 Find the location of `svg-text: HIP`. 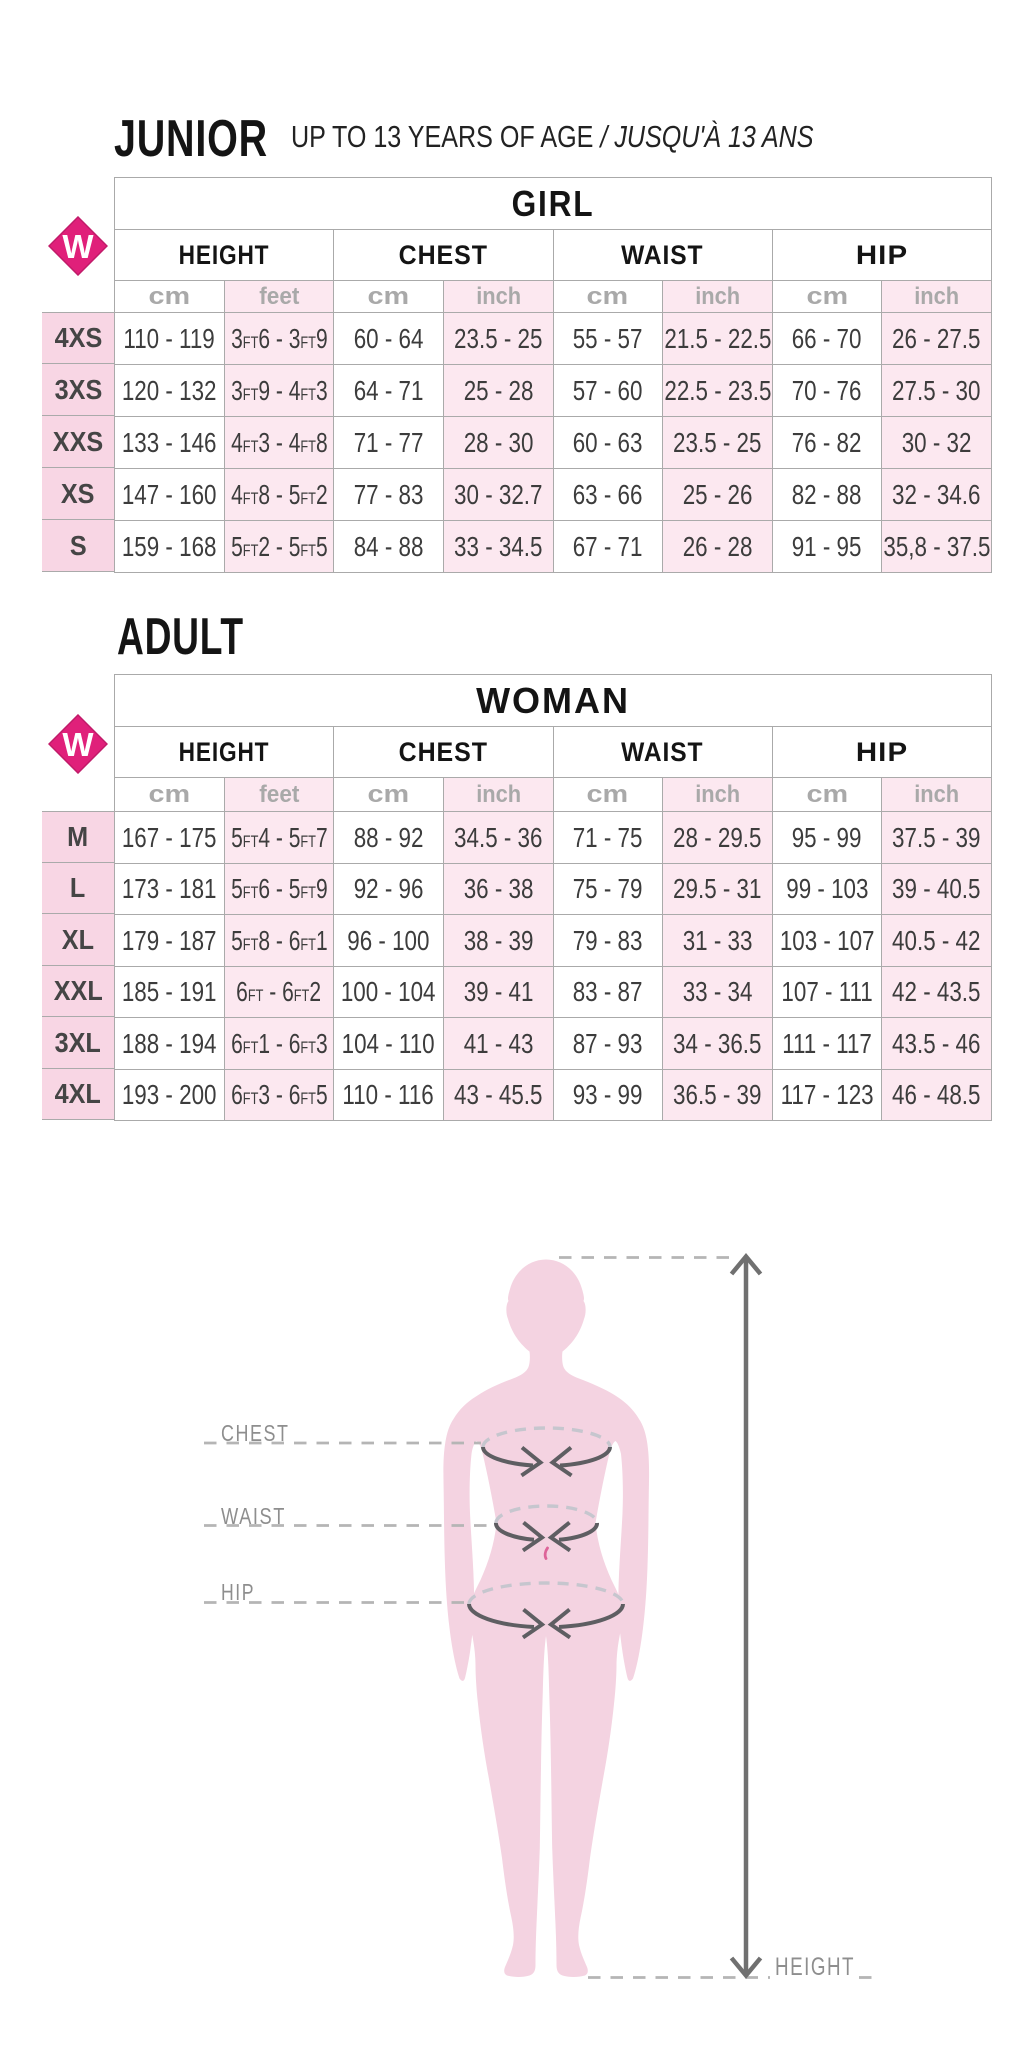

svg-text: HIP is located at coordinates (238, 1592).